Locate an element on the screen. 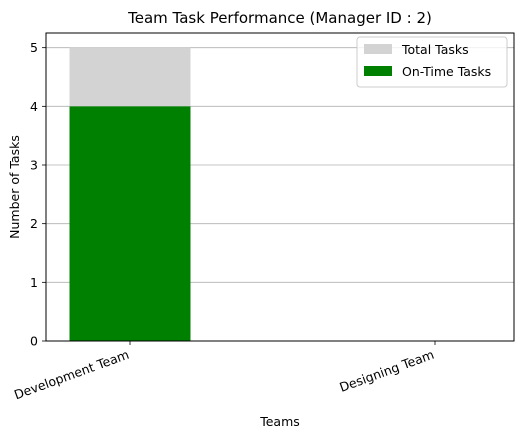 This screenshot has width=523, height=438. y-axis-ticks: 0 1 2 3 4 5 is located at coordinates (38, 194).